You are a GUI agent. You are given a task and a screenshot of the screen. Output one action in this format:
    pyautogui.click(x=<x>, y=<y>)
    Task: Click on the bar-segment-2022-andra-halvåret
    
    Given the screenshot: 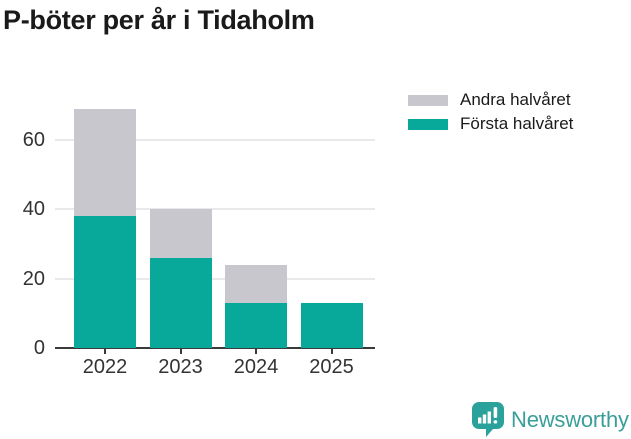 What is the action you would take?
    pyautogui.click(x=105, y=162)
    